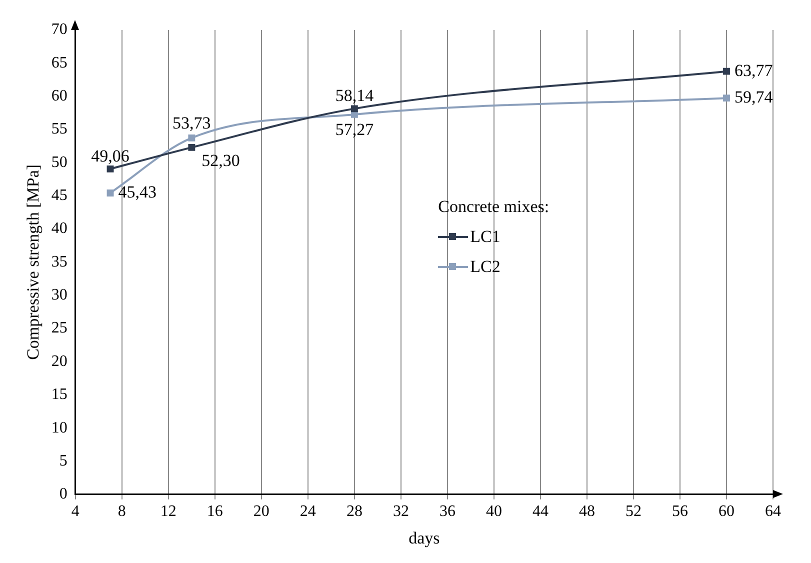 Image resolution: width=811 pixels, height=563 pixels. What do you see at coordinates (191, 122) in the screenshot?
I see `data-label: 53,73` at bounding box center [191, 122].